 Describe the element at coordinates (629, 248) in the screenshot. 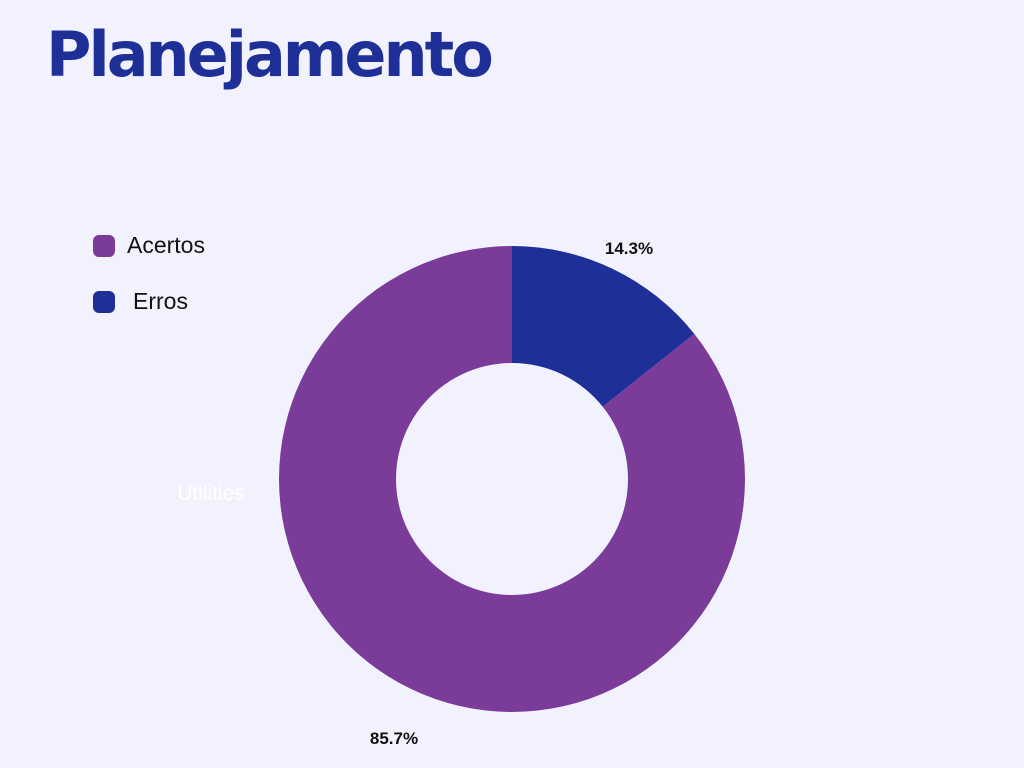

I see `data-label-erros: 14.3%` at that location.